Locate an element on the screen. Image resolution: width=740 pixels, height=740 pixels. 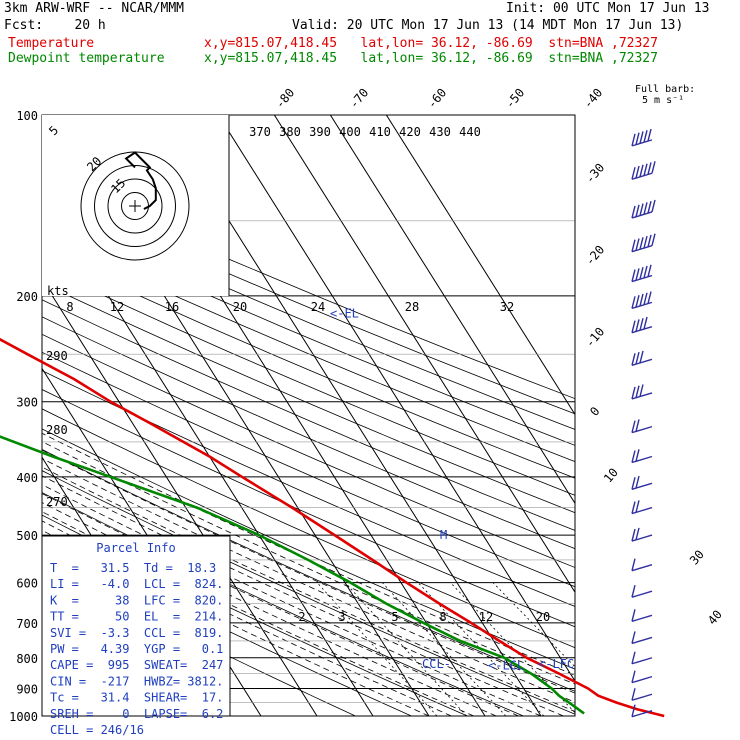
parcel-info-box is located at coordinates (136, 626).